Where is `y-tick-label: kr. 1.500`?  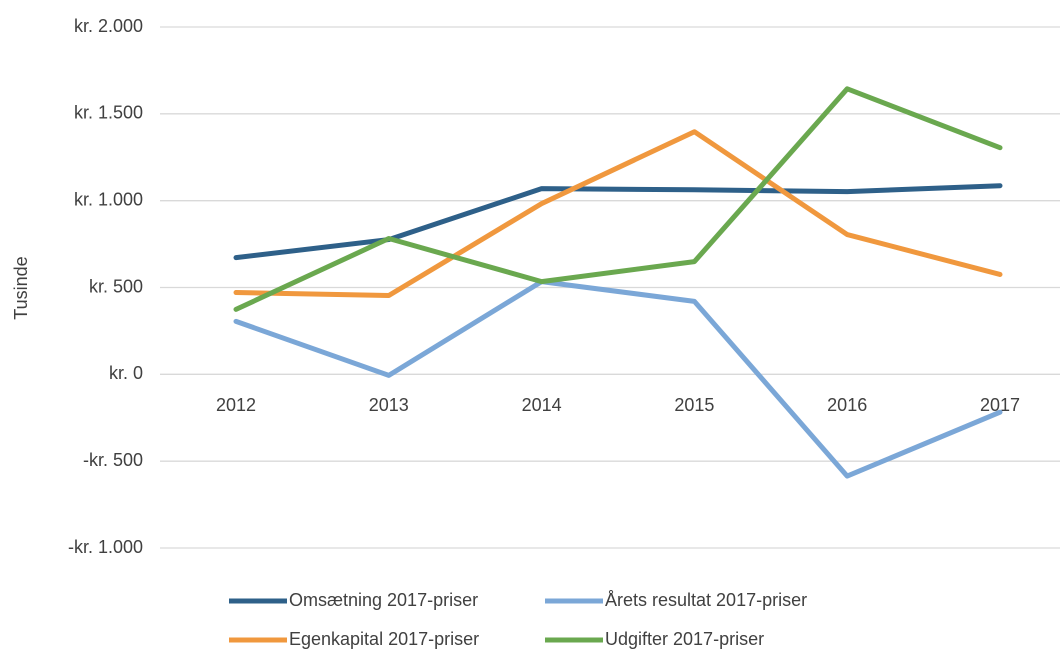
y-tick-label: kr. 1.500 is located at coordinates (108, 113).